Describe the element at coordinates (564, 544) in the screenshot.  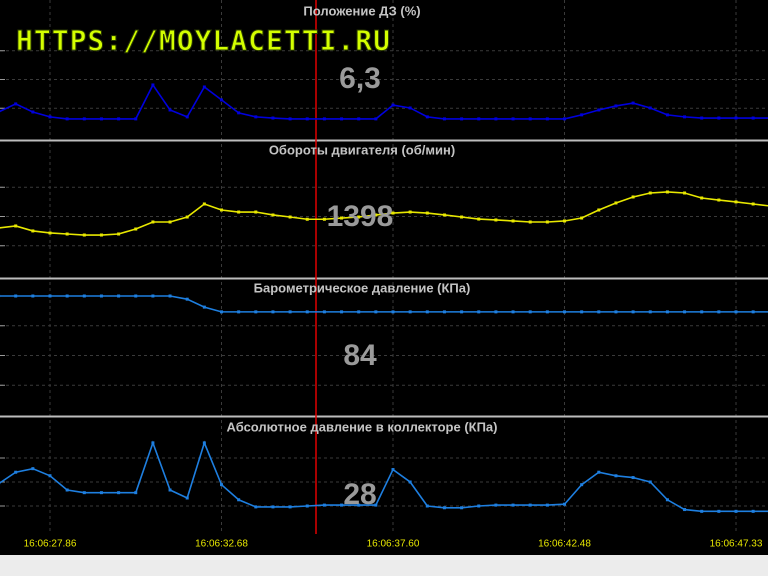
I see `x-tick-label: 16:06:42.48` at that location.